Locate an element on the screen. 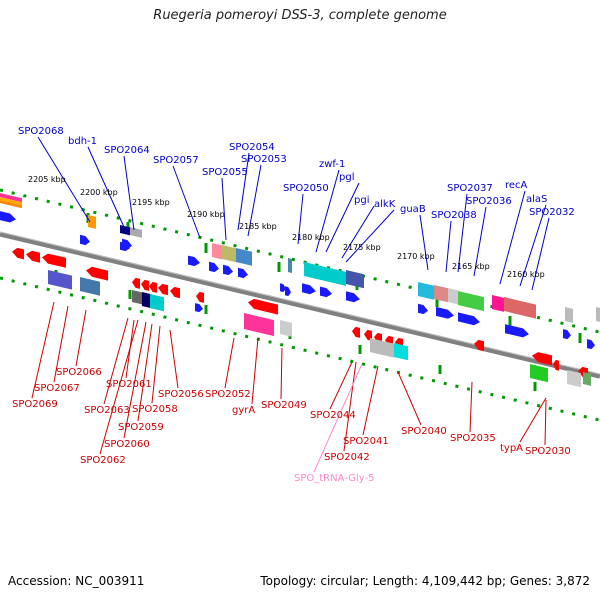 The image size is (600, 600). gene-label-spo2063: SPO2063 is located at coordinates (107, 410).